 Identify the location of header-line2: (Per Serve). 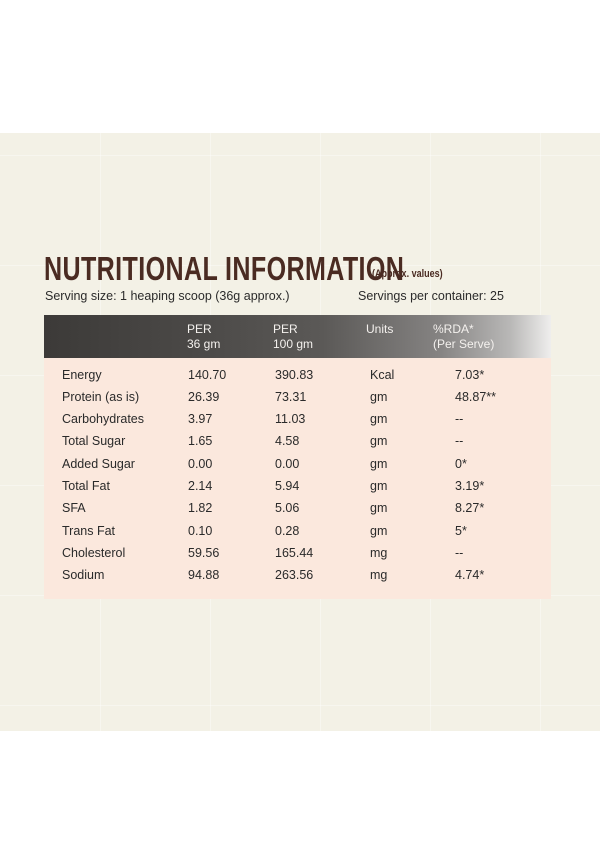
(464, 344).